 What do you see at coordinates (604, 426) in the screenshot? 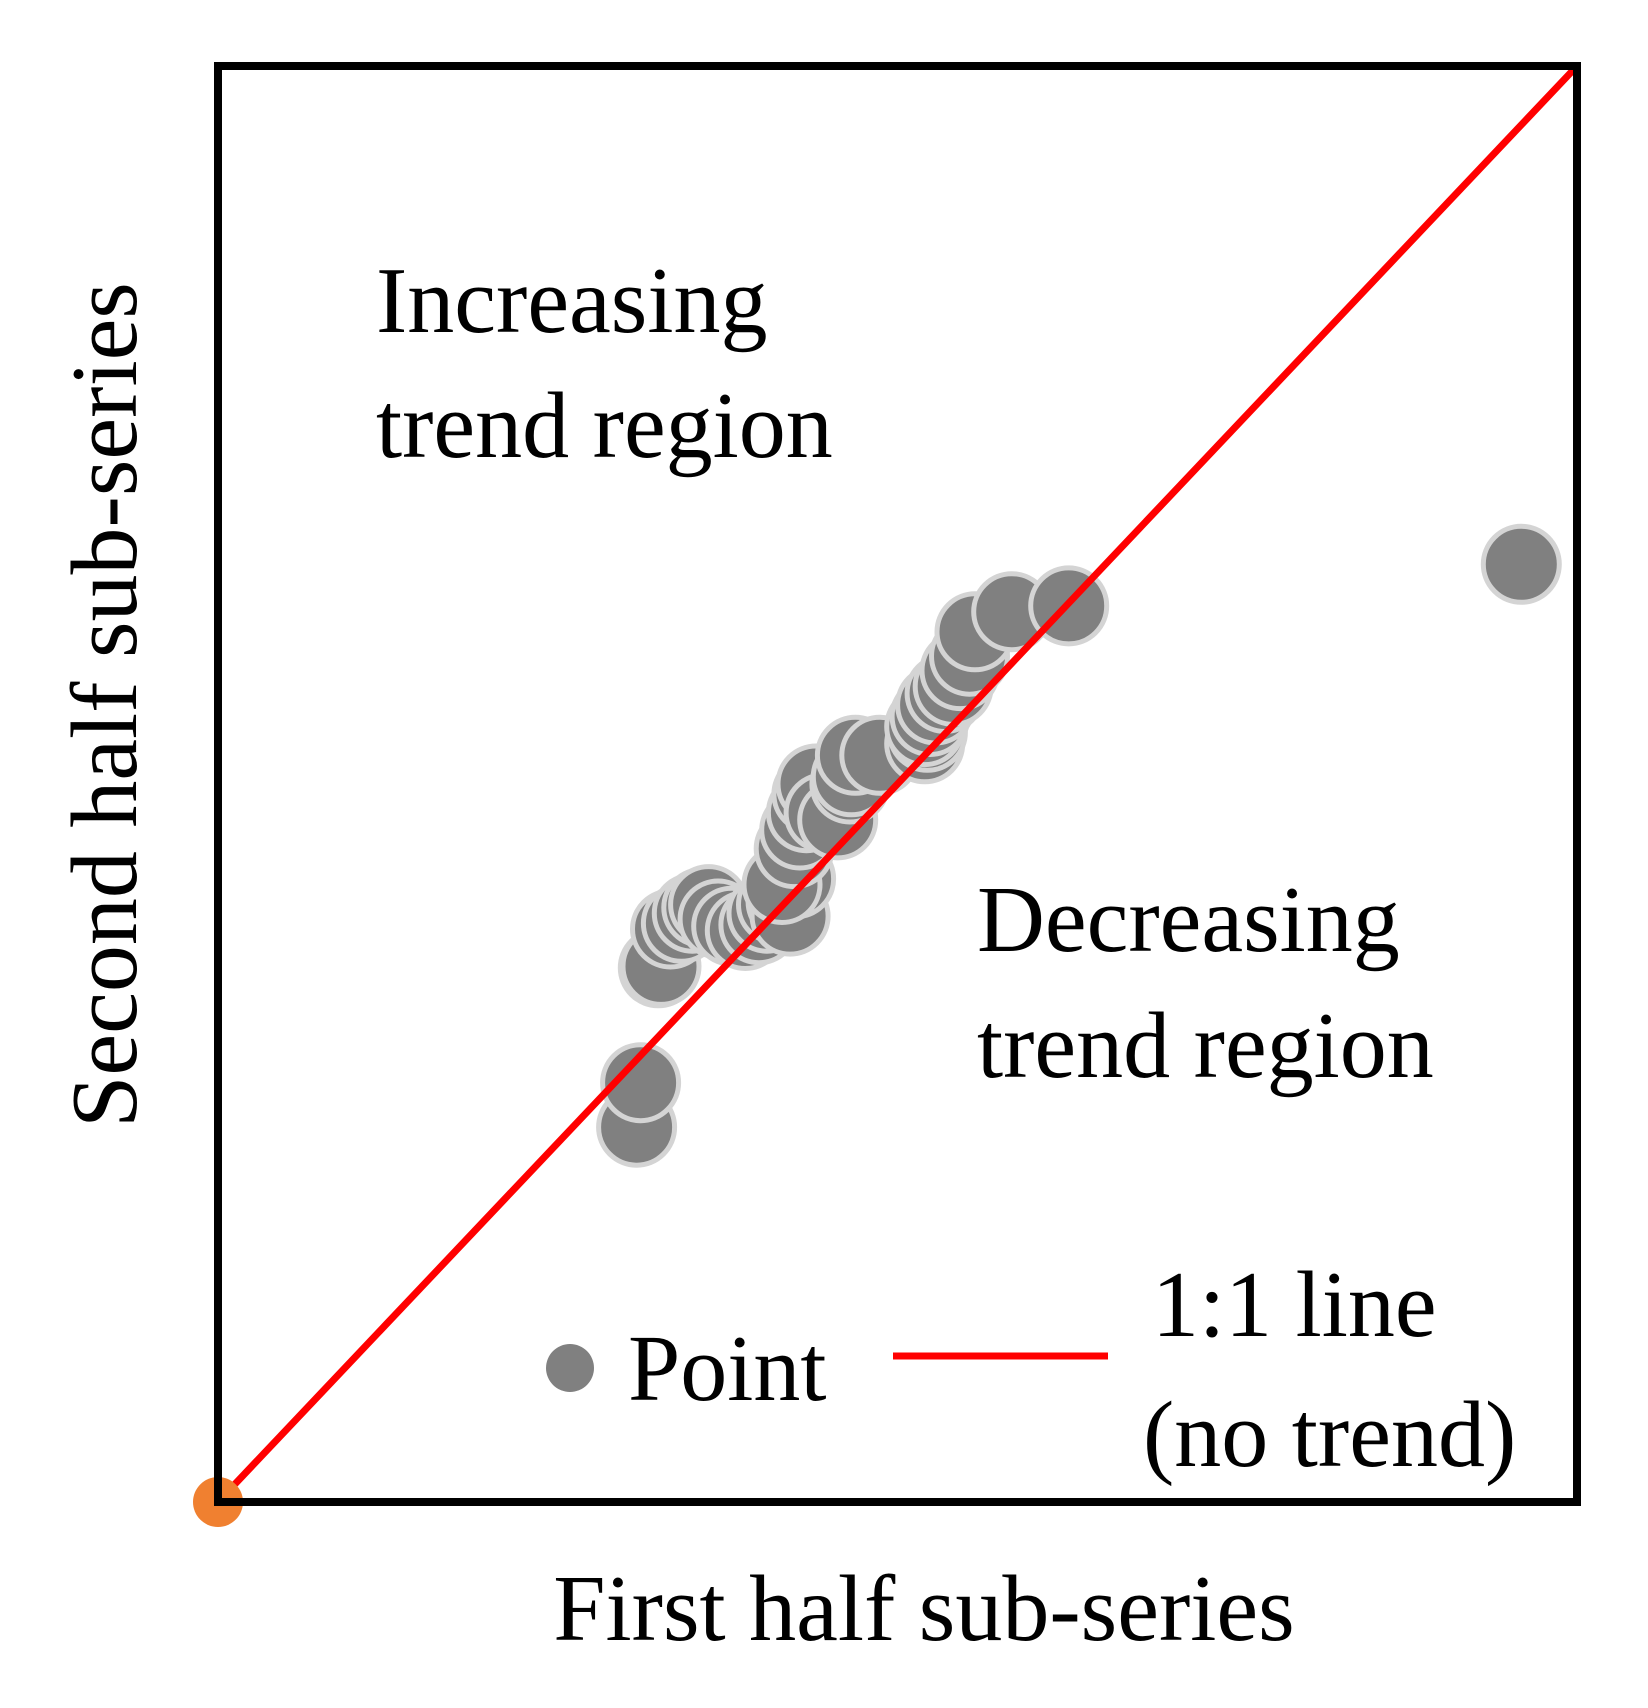
I see `annotation-increasing-line2: trend region` at bounding box center [604, 426].